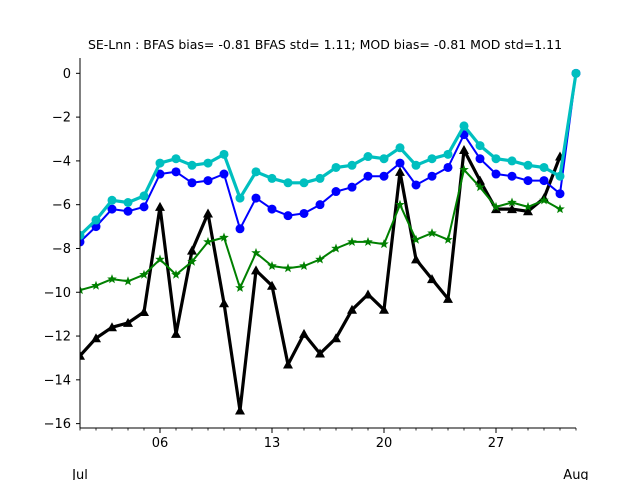 This screenshot has width=640, height=480. What do you see at coordinates (79, 474) in the screenshot?
I see `month-label: Jul` at bounding box center [79, 474].